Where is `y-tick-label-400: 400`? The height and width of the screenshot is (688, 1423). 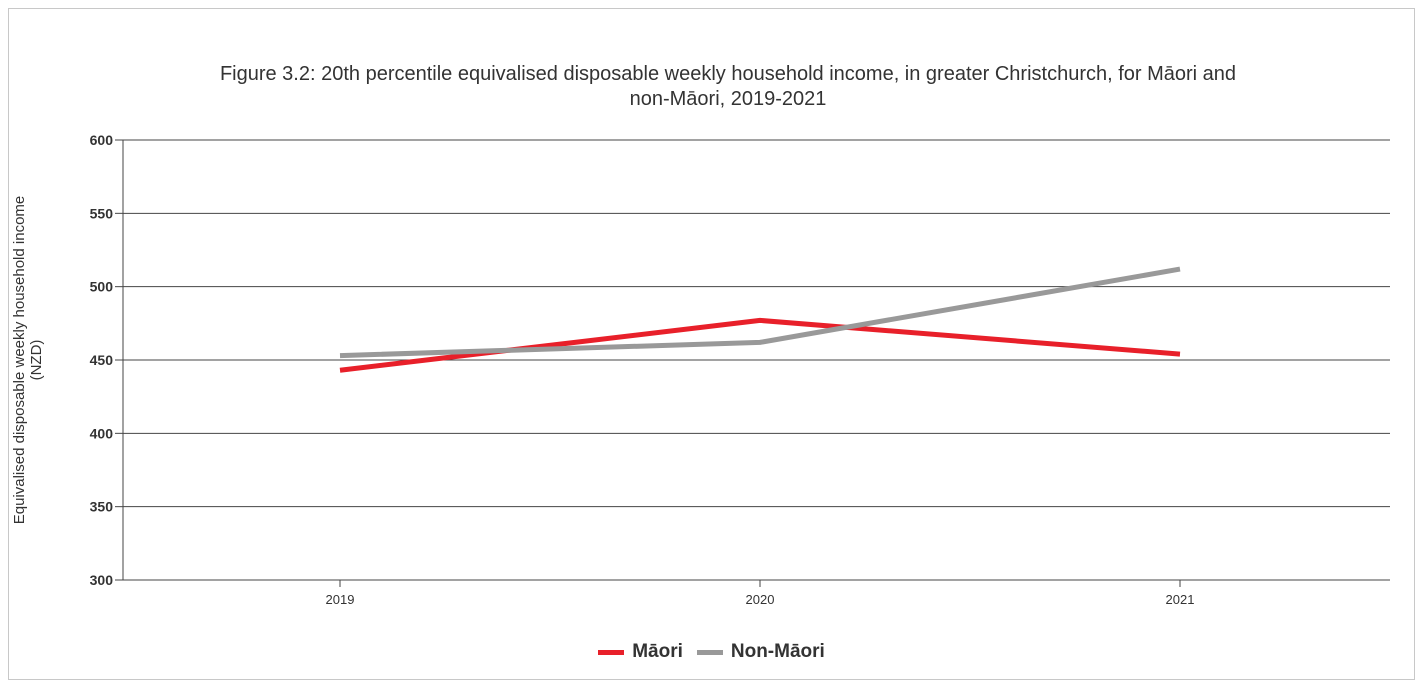 y-tick-label-400: 400 is located at coordinates (102, 433).